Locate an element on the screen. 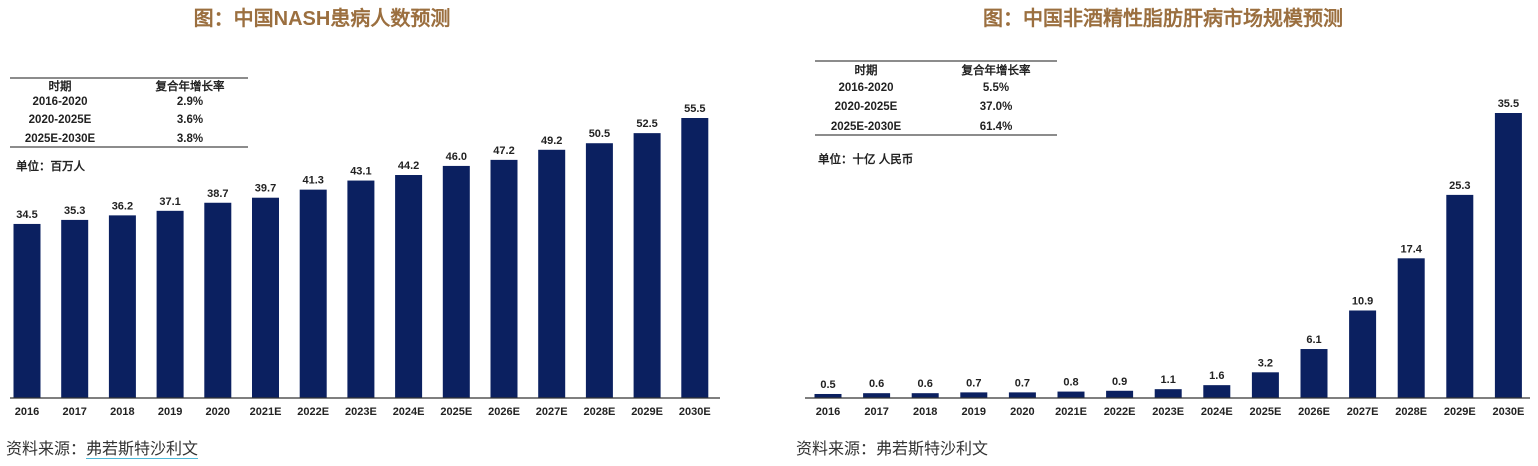 The width and height of the screenshot is (1538, 466). source-name: 弗若斯特沙利文 is located at coordinates (932, 448).